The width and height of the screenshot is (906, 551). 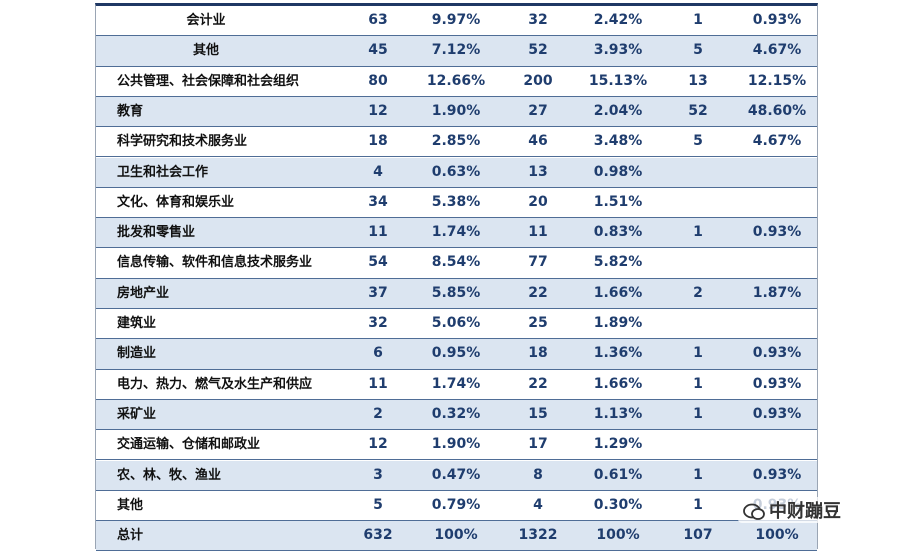 I want to click on table-row: 卫生和社会工作 4 0.63% 13 0.98%, so click(x=456, y=172).